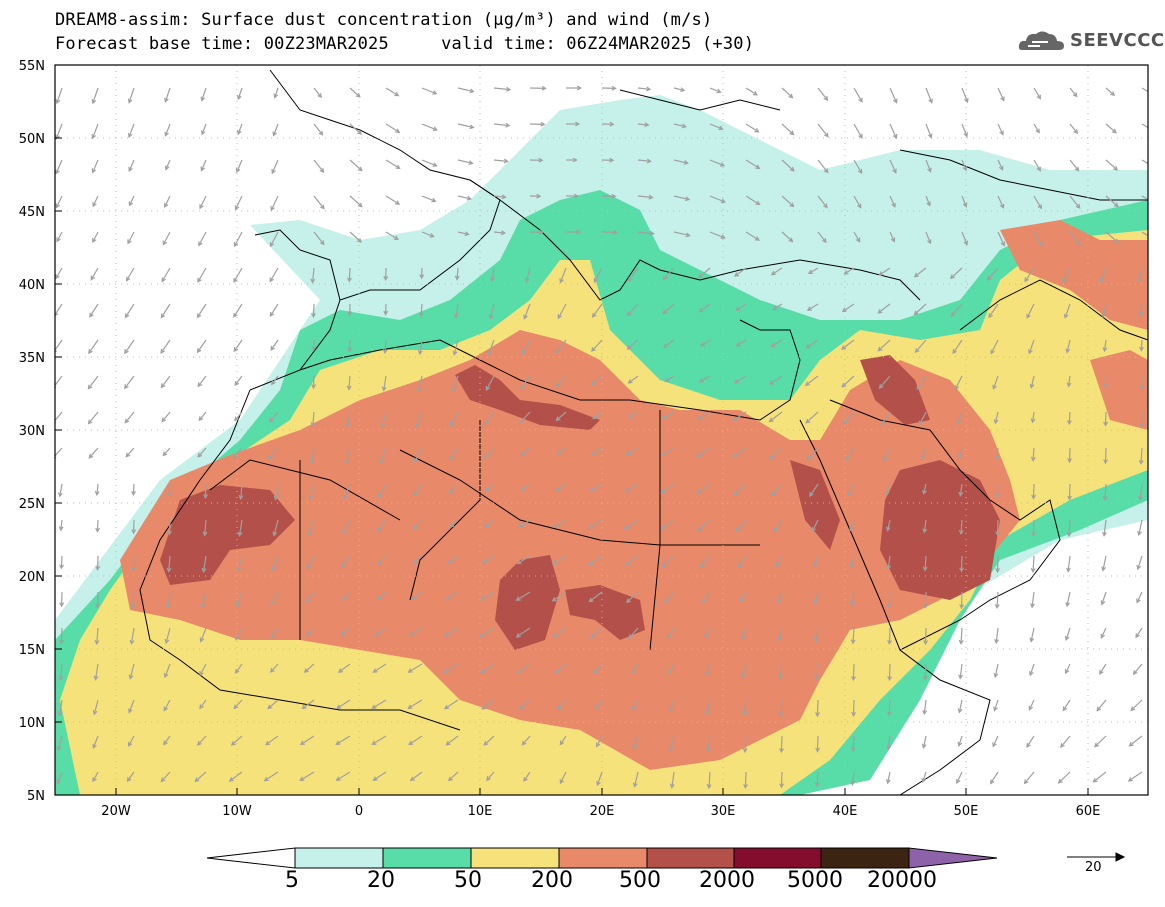  Describe the element at coordinates (381, 880) in the screenshot. I see `colorbar-label: 20` at that location.